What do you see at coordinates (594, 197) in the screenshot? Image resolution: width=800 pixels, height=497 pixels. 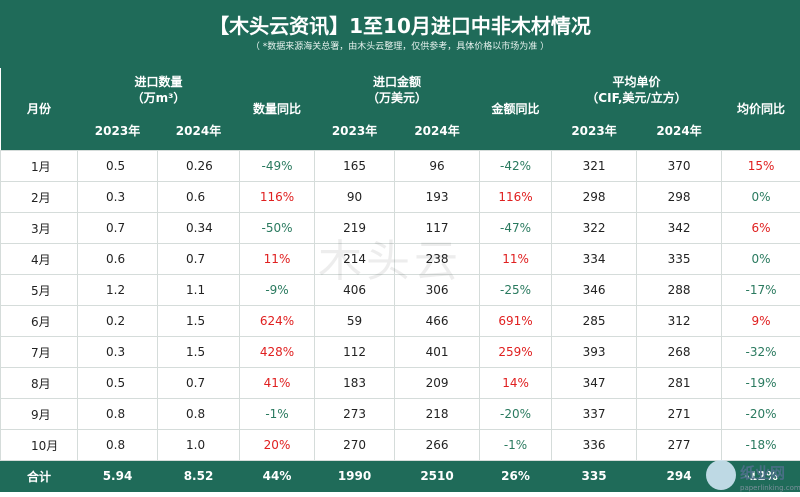 I see `price-2023-cell: 298` at bounding box center [594, 197].